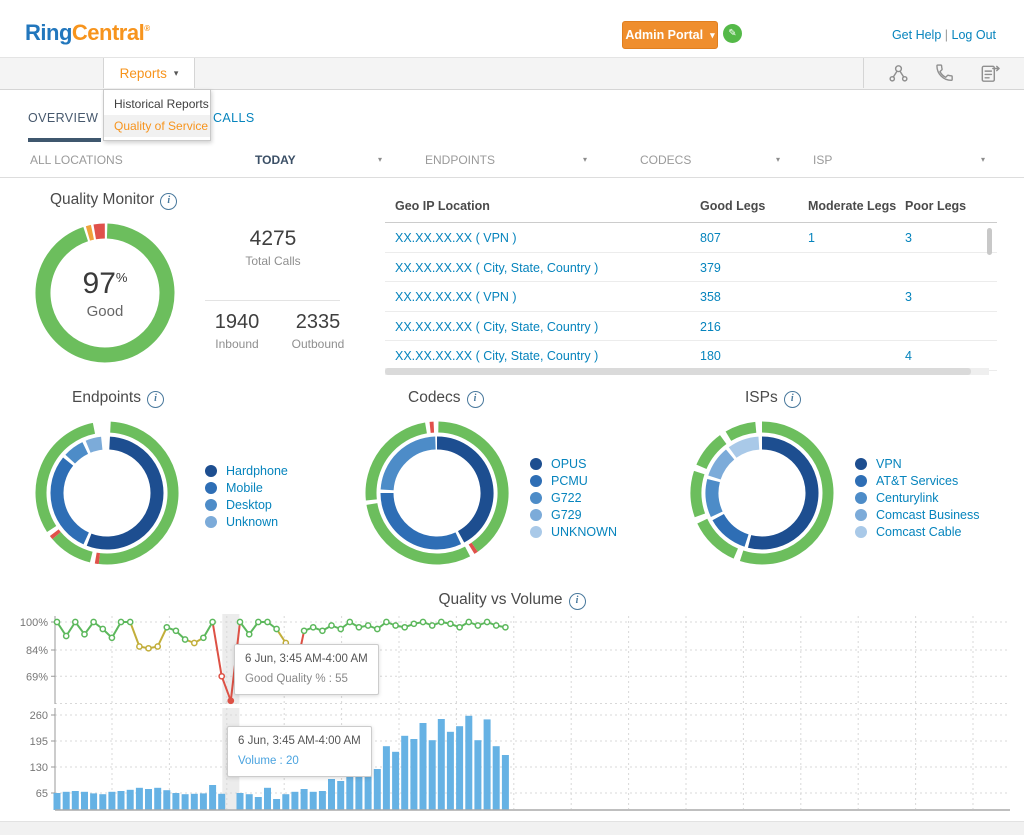 Image resolution: width=1024 pixels, height=835 pixels. I want to click on quality-monitor-donut-chart, so click(105, 293).